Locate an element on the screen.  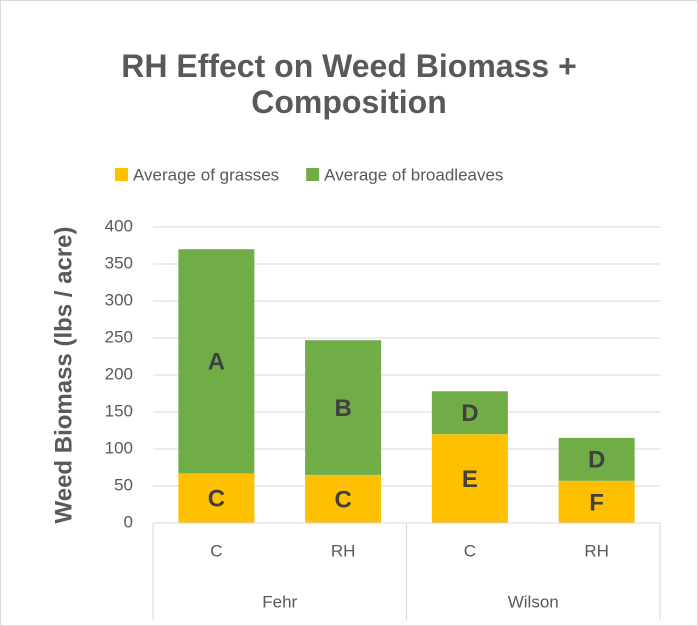
y-tick-label: 250 is located at coordinates (119, 336).